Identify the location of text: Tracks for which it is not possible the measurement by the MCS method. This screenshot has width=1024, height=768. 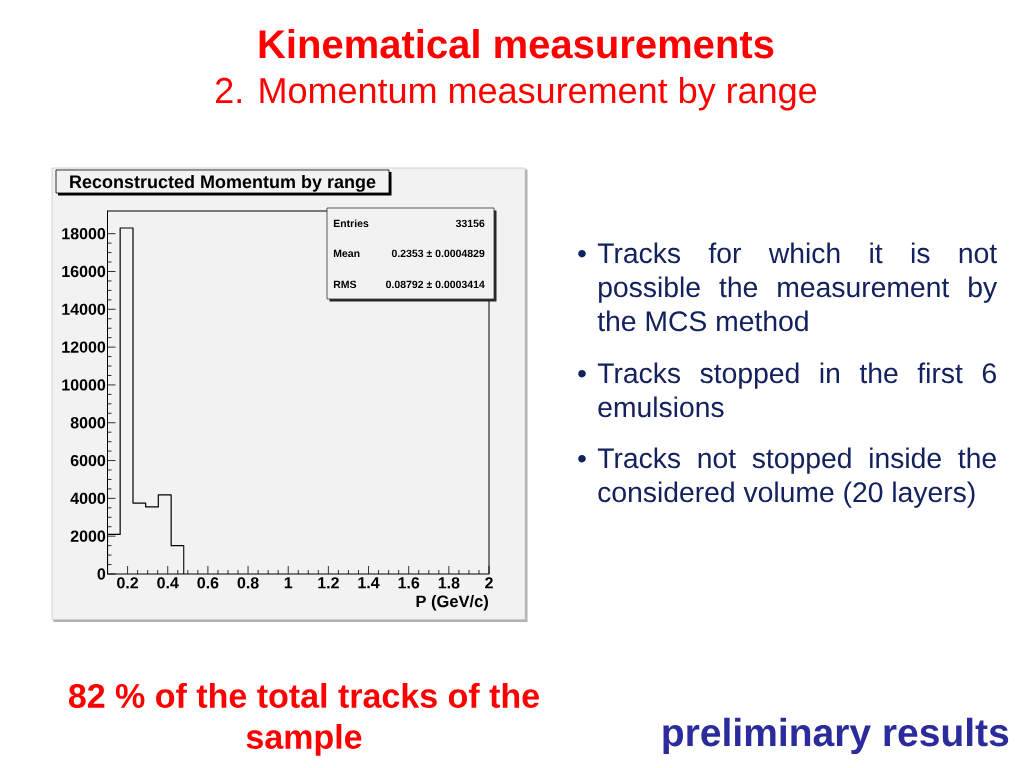
(797, 287).